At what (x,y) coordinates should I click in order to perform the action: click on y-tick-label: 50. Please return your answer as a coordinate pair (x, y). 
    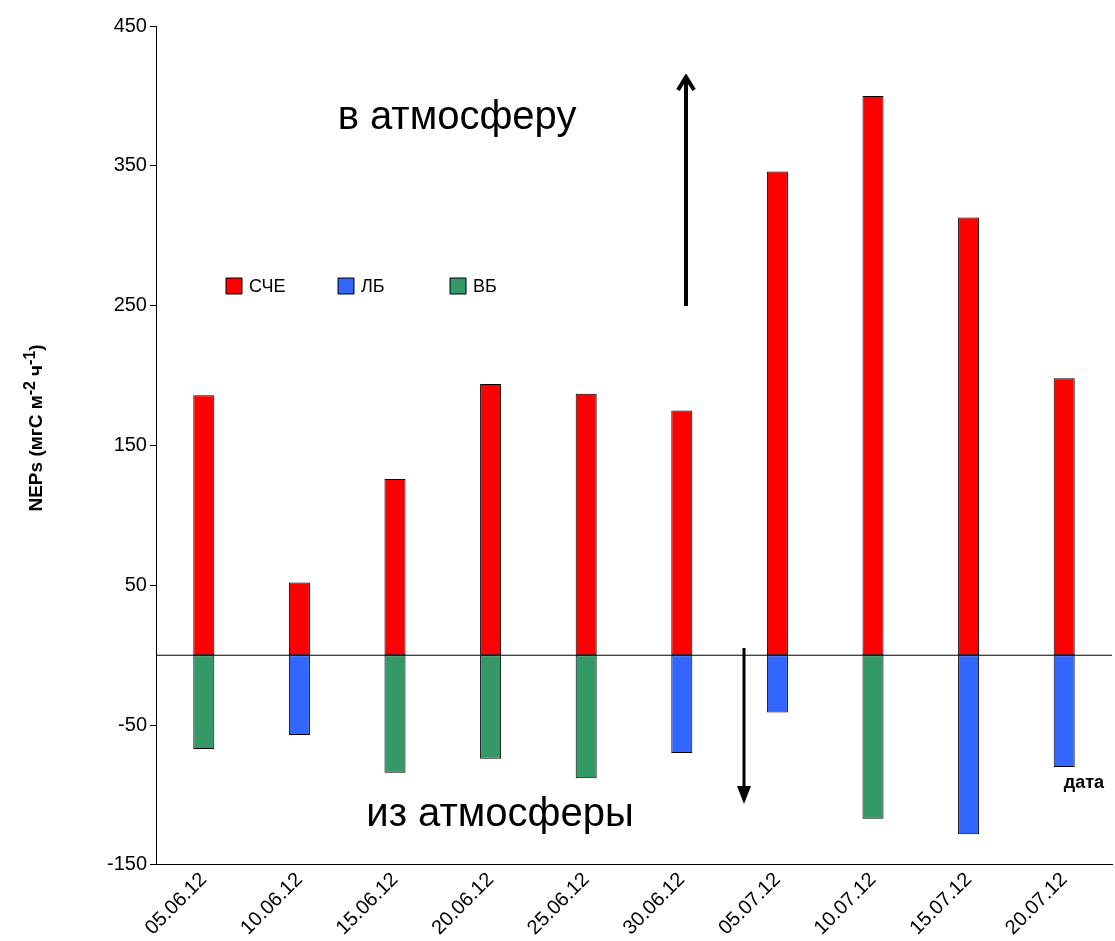
    Looking at the image, I should click on (135, 583).